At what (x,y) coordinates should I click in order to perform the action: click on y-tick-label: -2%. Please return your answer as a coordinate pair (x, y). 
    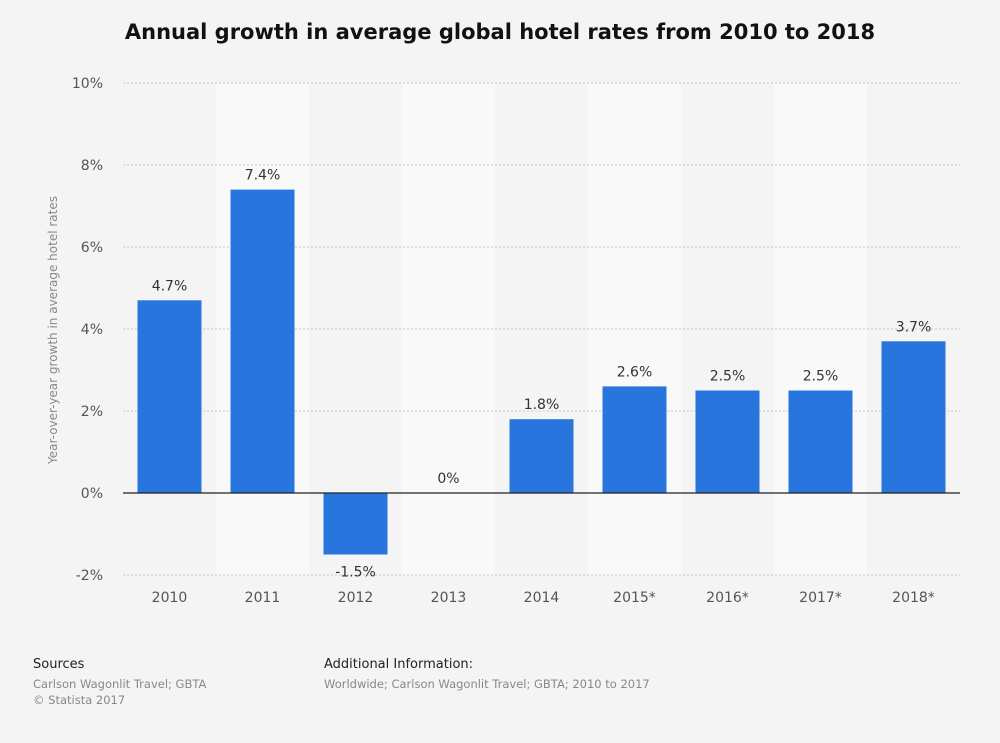
    Looking at the image, I should click on (89, 576).